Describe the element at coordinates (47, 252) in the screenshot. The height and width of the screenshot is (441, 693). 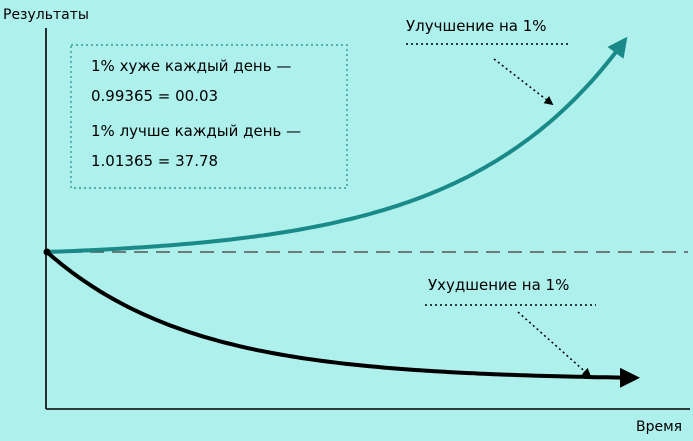
I see `series-start-point` at that location.